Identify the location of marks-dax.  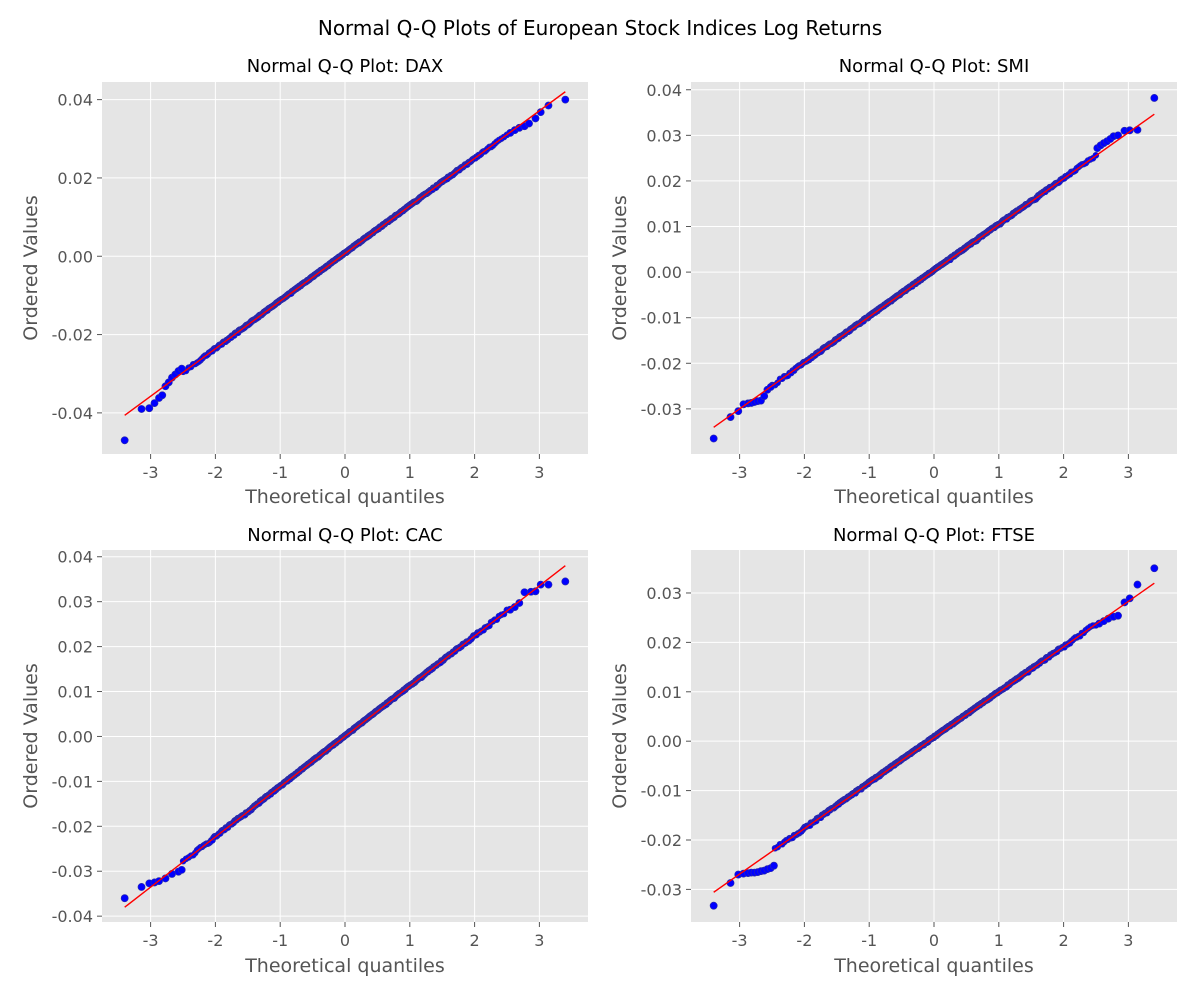
(345, 268).